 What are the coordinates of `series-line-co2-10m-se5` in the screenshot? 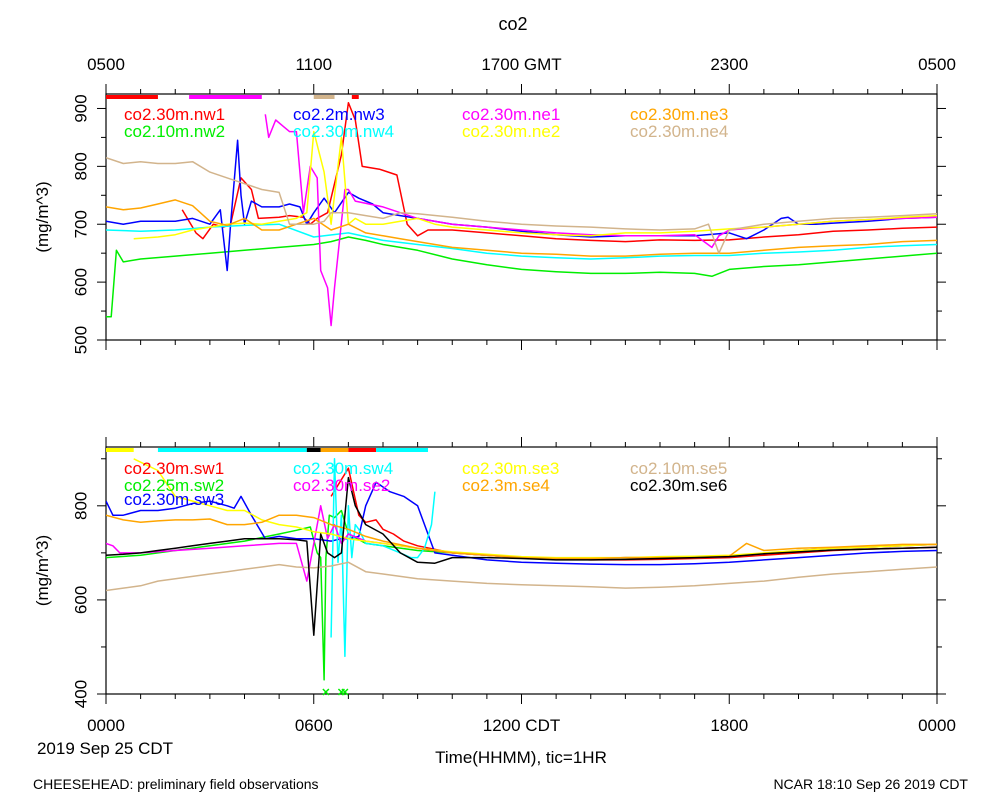 It's located at (521, 576).